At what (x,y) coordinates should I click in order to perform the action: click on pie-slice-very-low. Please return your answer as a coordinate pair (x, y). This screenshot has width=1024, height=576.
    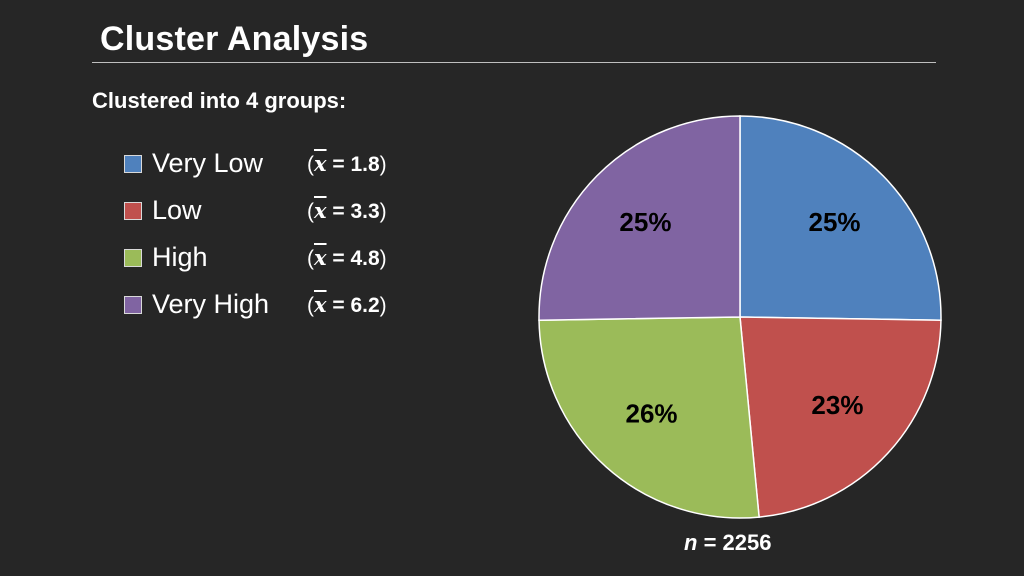
    Looking at the image, I should click on (840, 218).